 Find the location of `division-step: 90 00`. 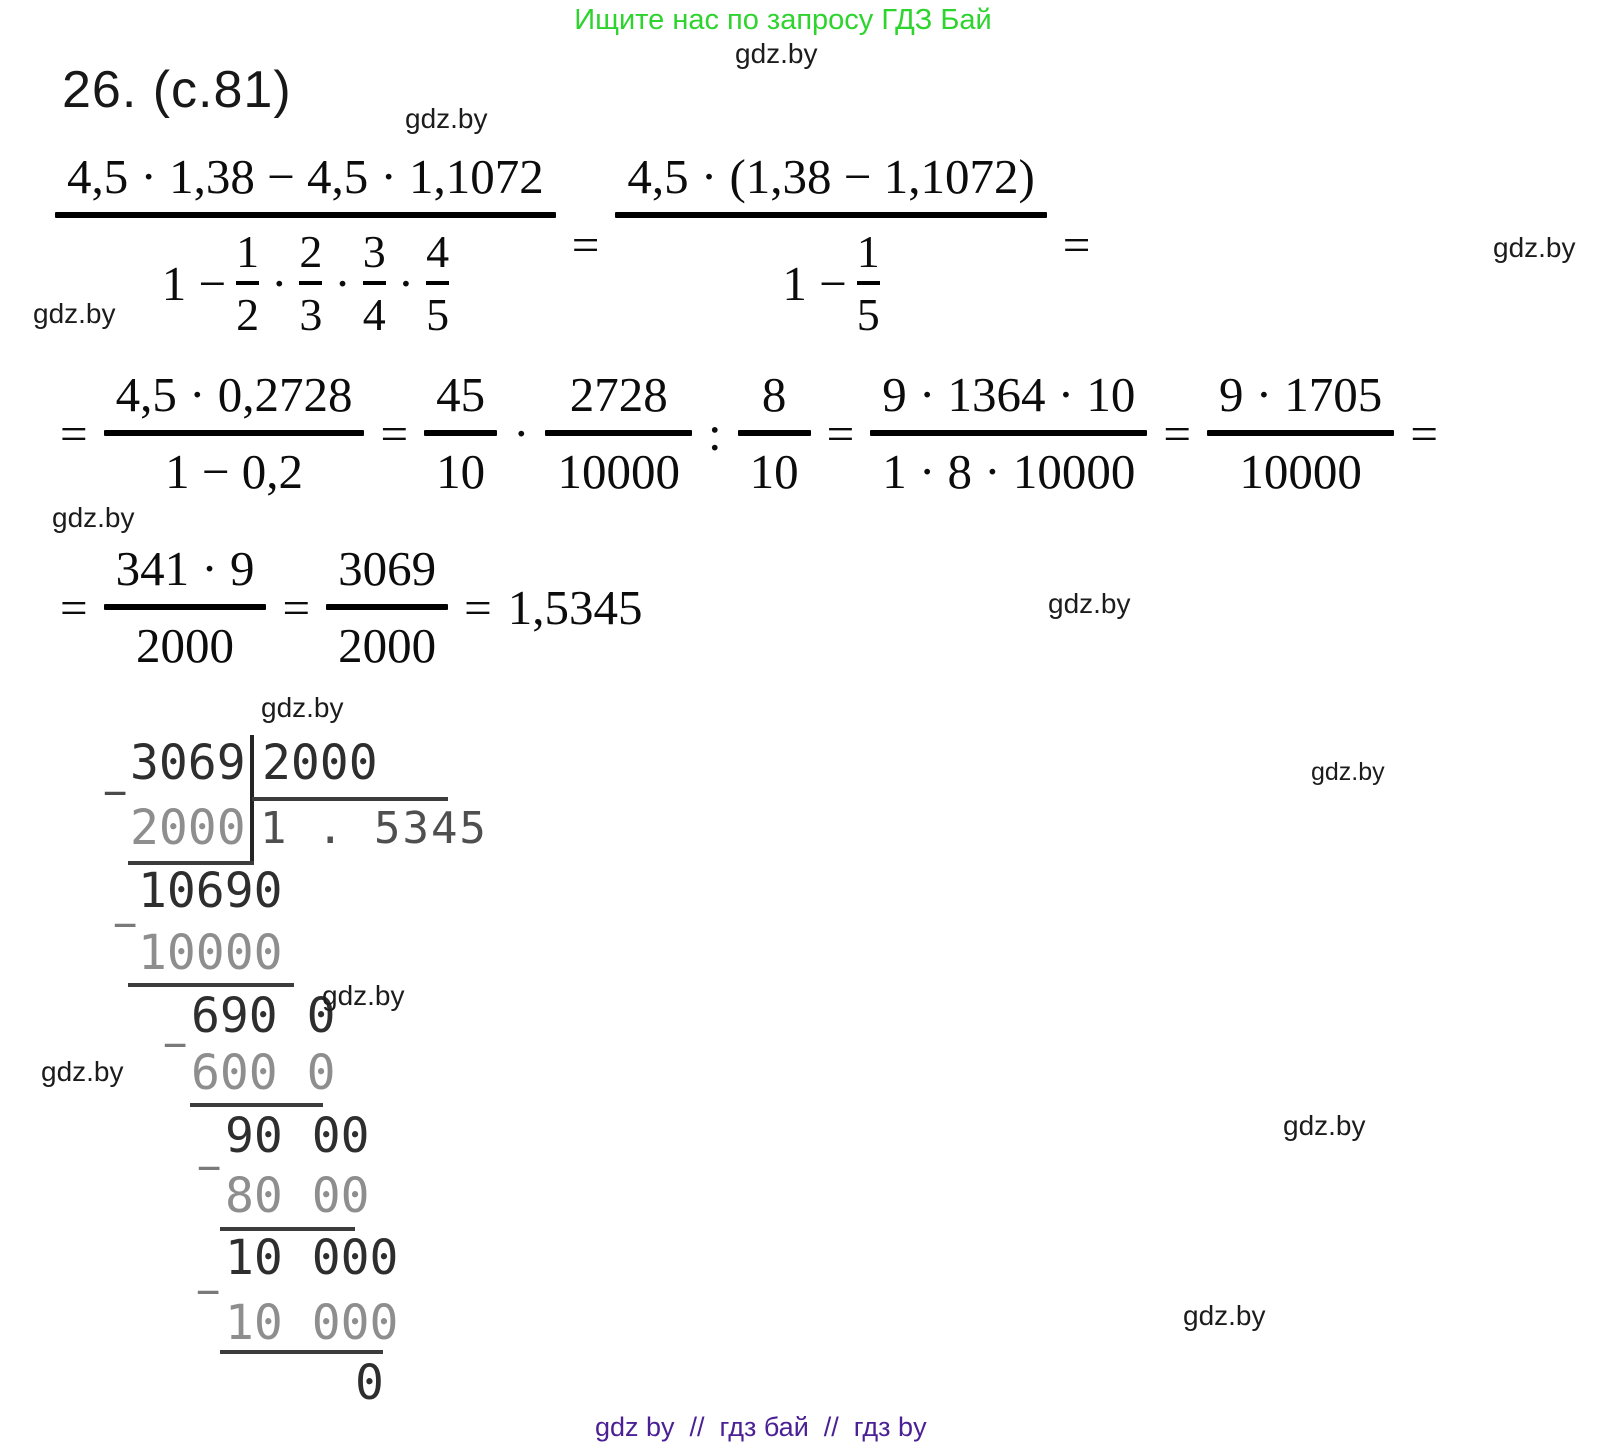

division-step: 90 00 is located at coordinates (297, 1136).